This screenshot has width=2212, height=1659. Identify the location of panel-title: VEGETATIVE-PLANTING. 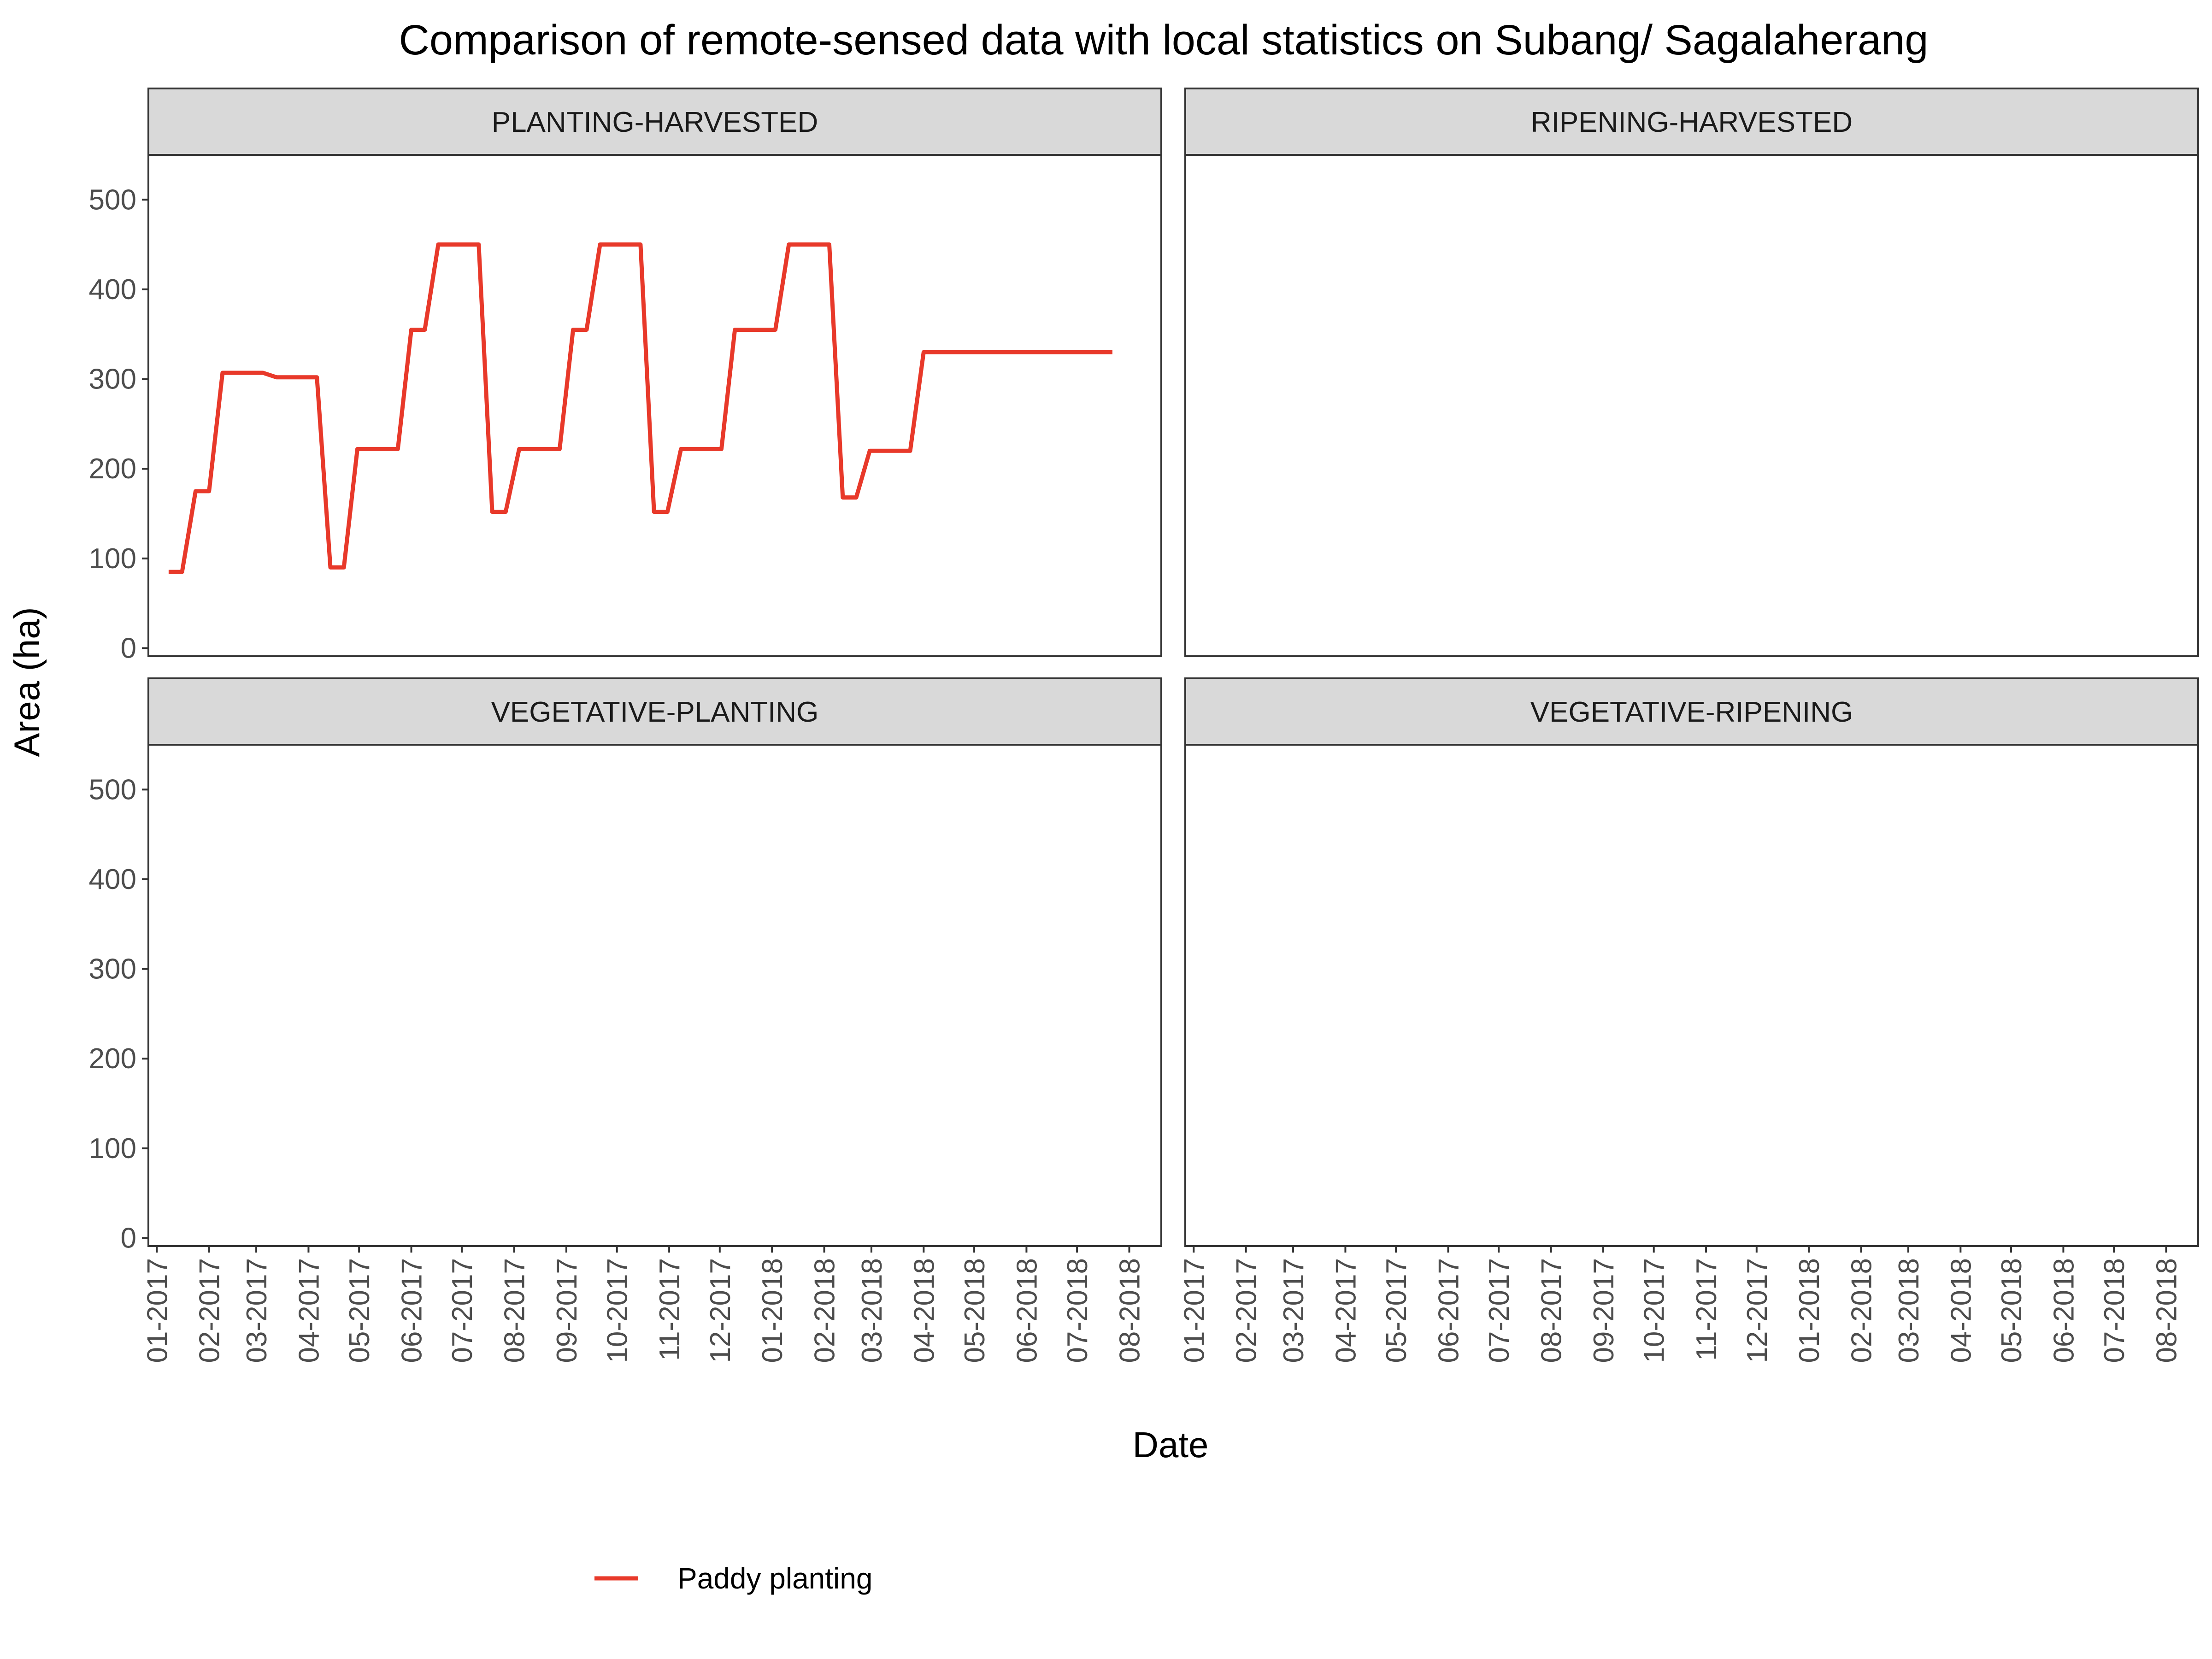
(655, 712).